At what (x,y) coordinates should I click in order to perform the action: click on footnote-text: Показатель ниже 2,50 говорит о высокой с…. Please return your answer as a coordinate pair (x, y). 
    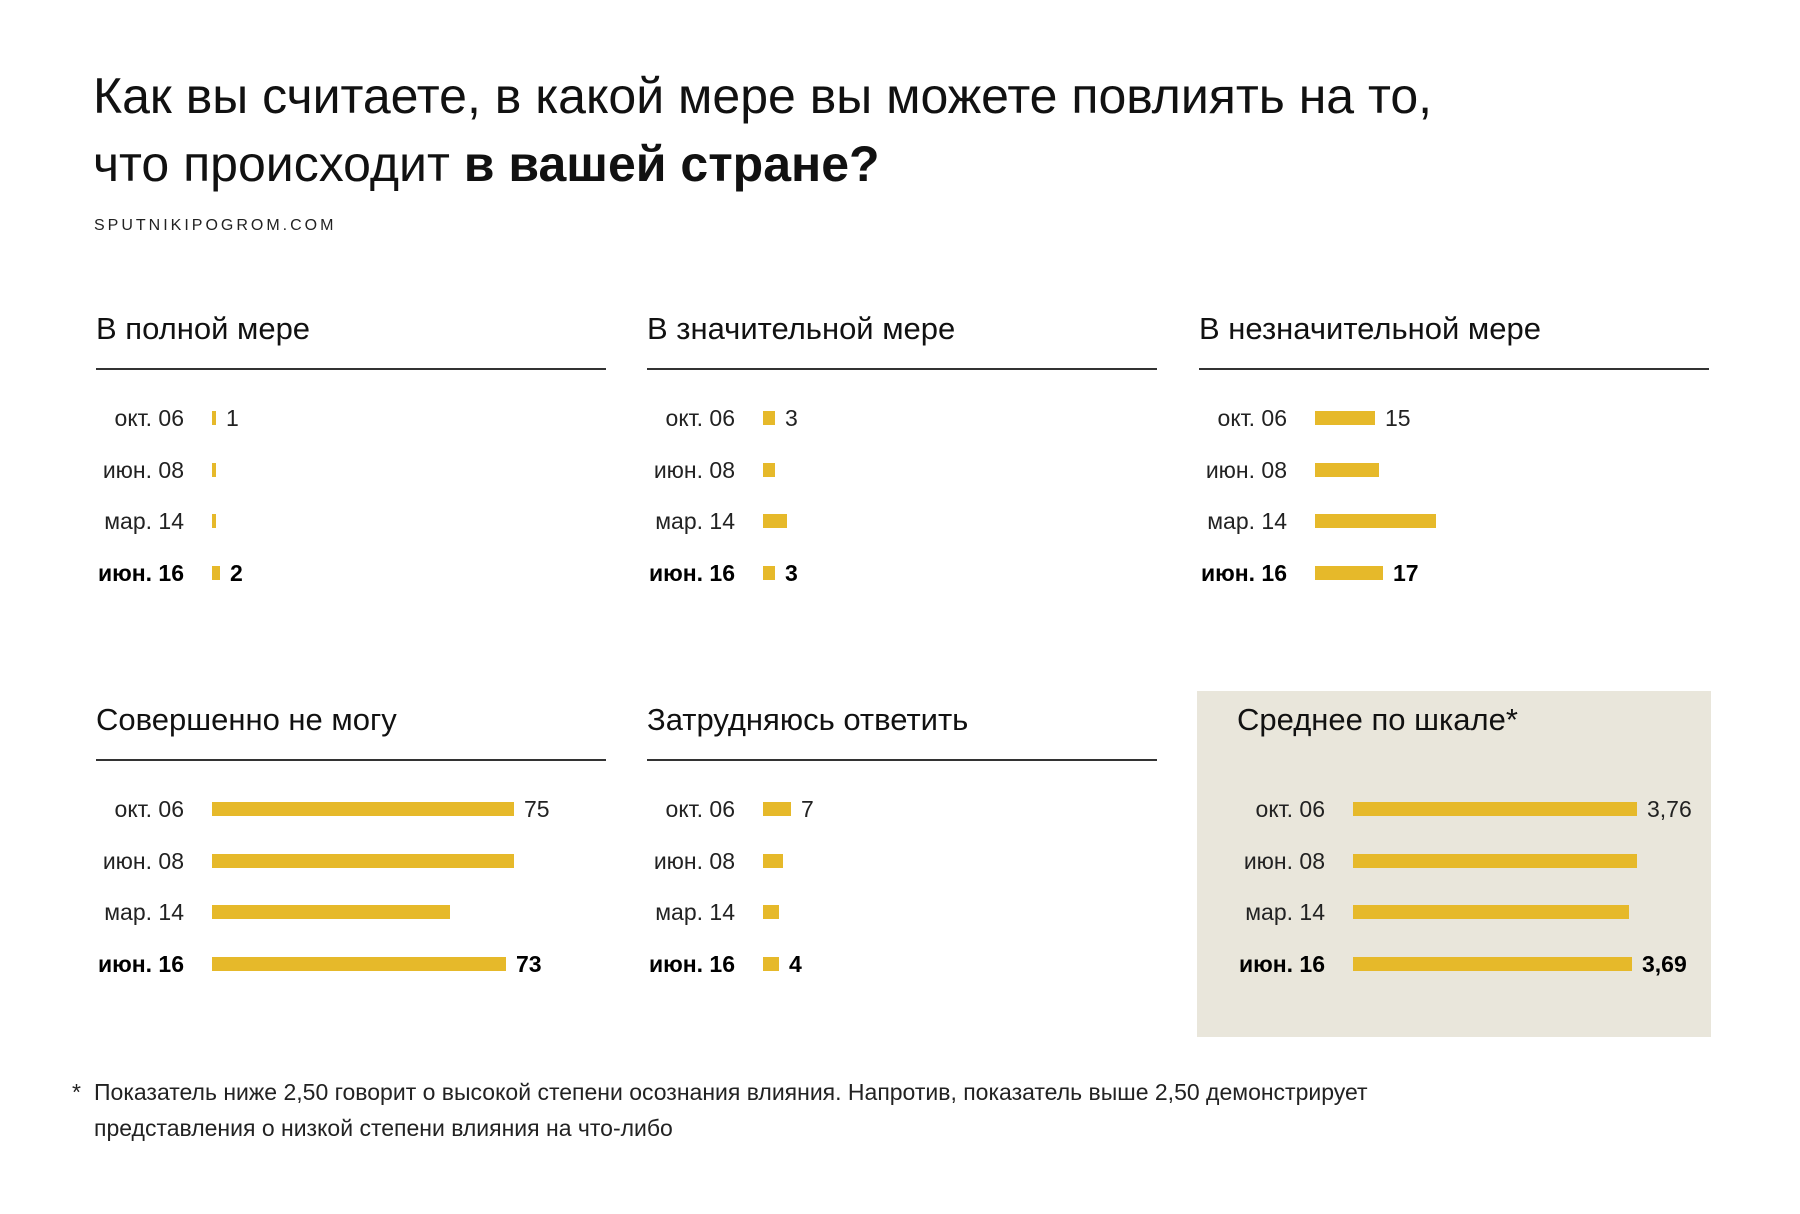
    Looking at the image, I should click on (731, 1110).